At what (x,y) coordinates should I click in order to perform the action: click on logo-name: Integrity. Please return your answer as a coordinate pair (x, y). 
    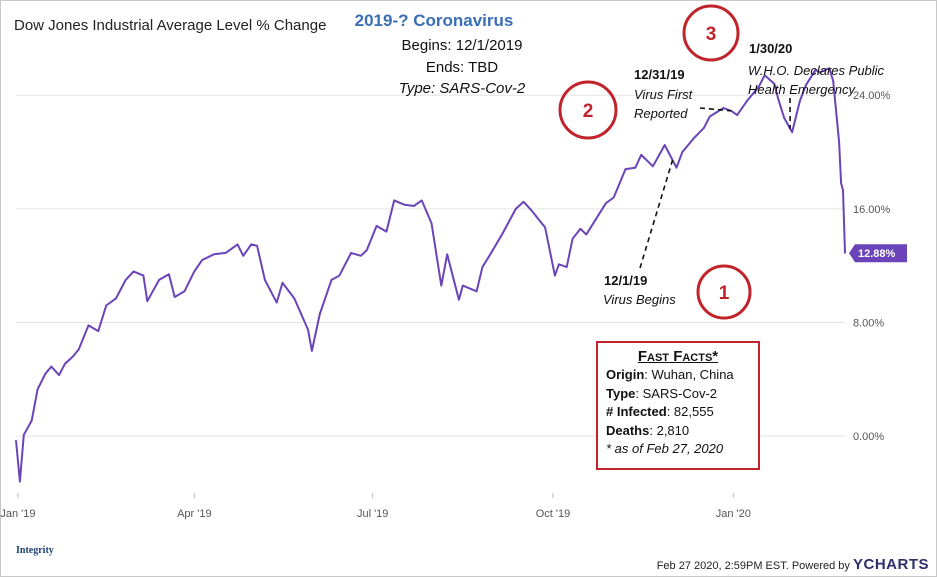
    Looking at the image, I should click on (35, 550).